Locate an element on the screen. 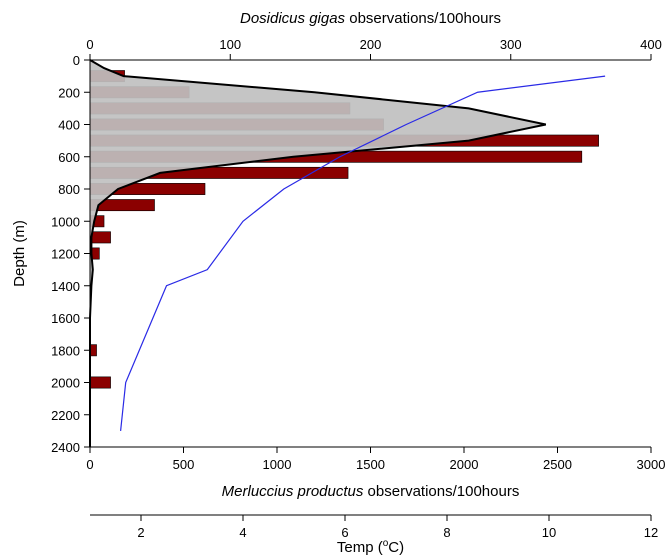 The height and width of the screenshot is (556, 669). y-tick-label: 0 is located at coordinates (76, 60).